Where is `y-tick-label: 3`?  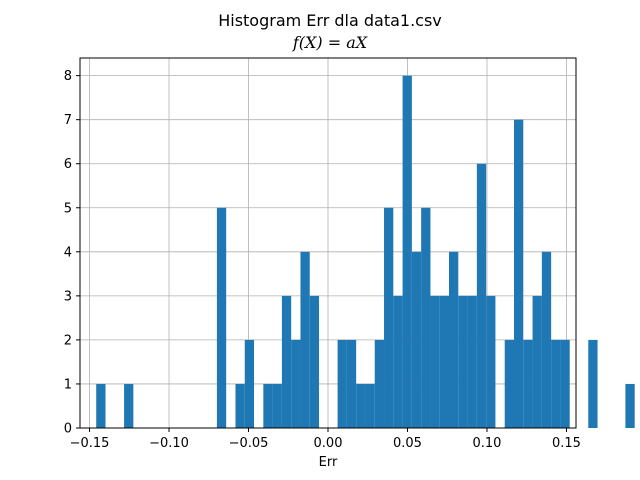 y-tick-label: 3 is located at coordinates (68, 296).